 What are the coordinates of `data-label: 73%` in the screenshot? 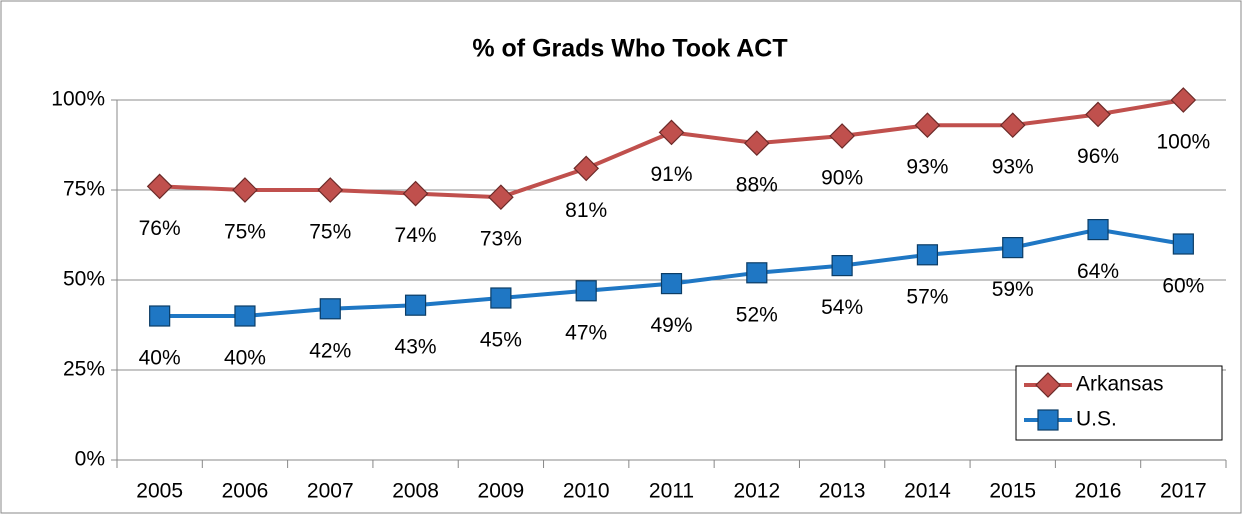 It's located at (501, 239).